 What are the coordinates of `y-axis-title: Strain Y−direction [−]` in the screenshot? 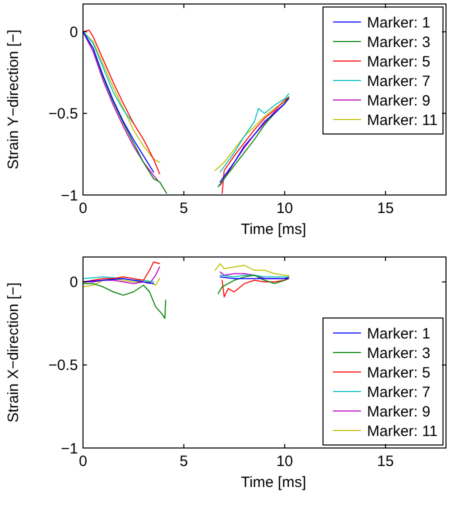 It's located at (13, 100).